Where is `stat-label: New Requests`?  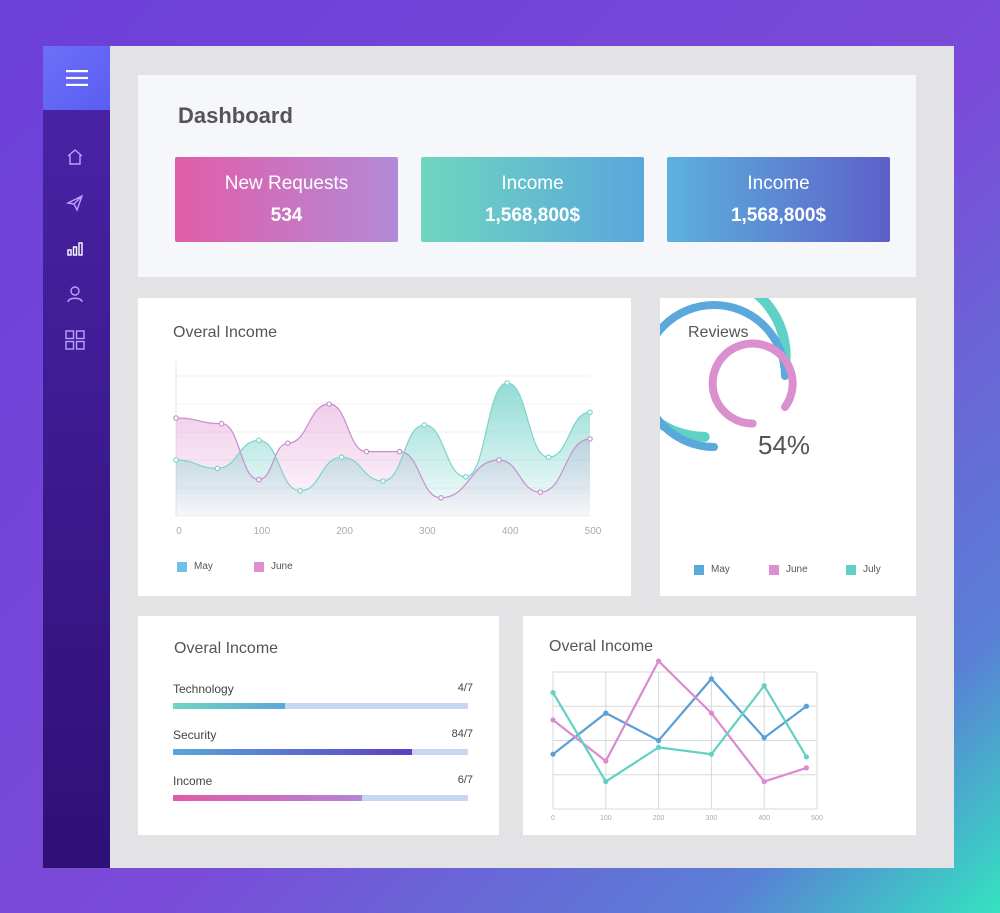
stat-label: New Requests is located at coordinates (286, 183).